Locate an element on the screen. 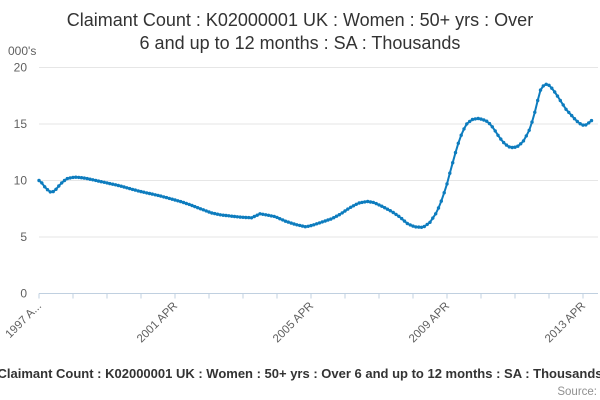 The image size is (600, 400). x-axis-label: 2013 APR is located at coordinates (565, 322).